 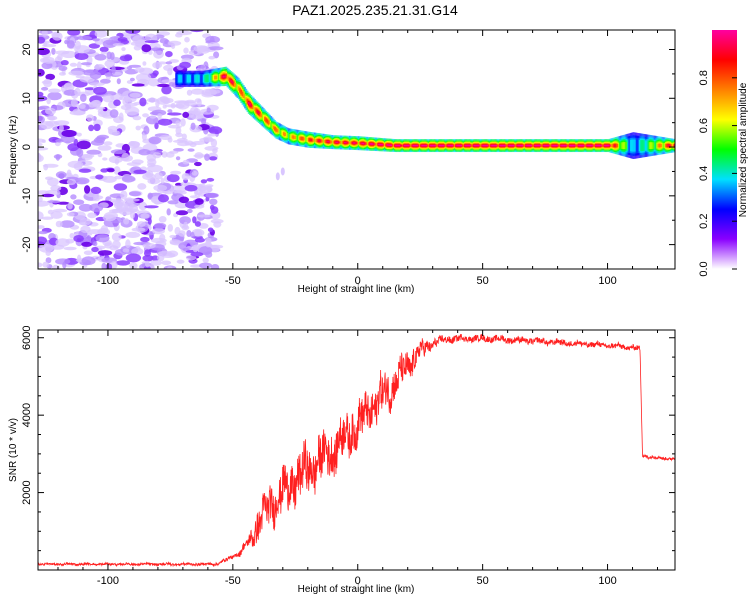 What do you see at coordinates (704, 77) in the screenshot?
I see `colorbar-tick-label: 0.8` at bounding box center [704, 77].